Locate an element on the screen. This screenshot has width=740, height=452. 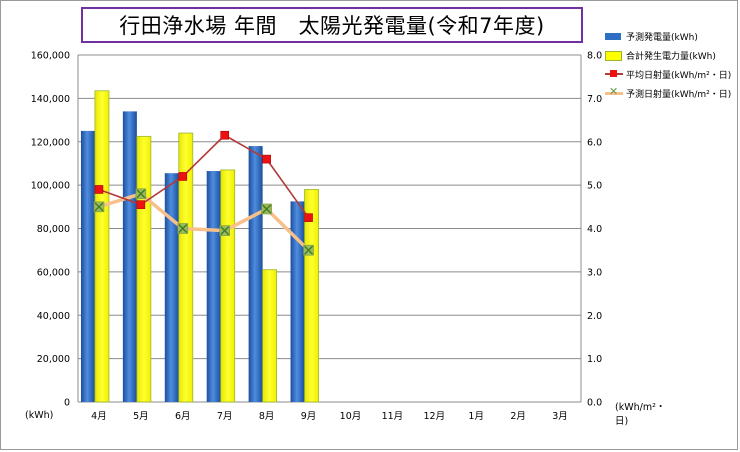
x-tick-label: 5月 is located at coordinates (141, 416).